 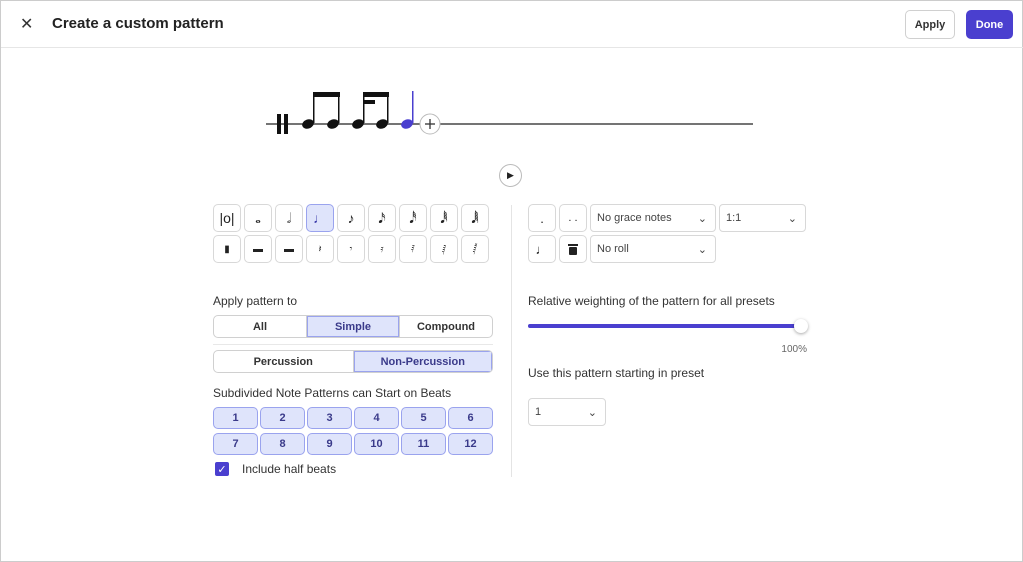 What do you see at coordinates (801, 326) in the screenshot?
I see `slider-handle` at bounding box center [801, 326].